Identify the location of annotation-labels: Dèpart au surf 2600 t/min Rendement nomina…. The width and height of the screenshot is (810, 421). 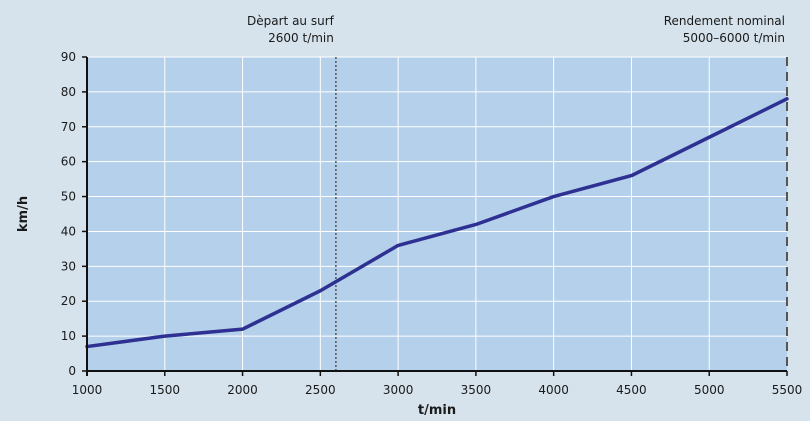
(516, 29).